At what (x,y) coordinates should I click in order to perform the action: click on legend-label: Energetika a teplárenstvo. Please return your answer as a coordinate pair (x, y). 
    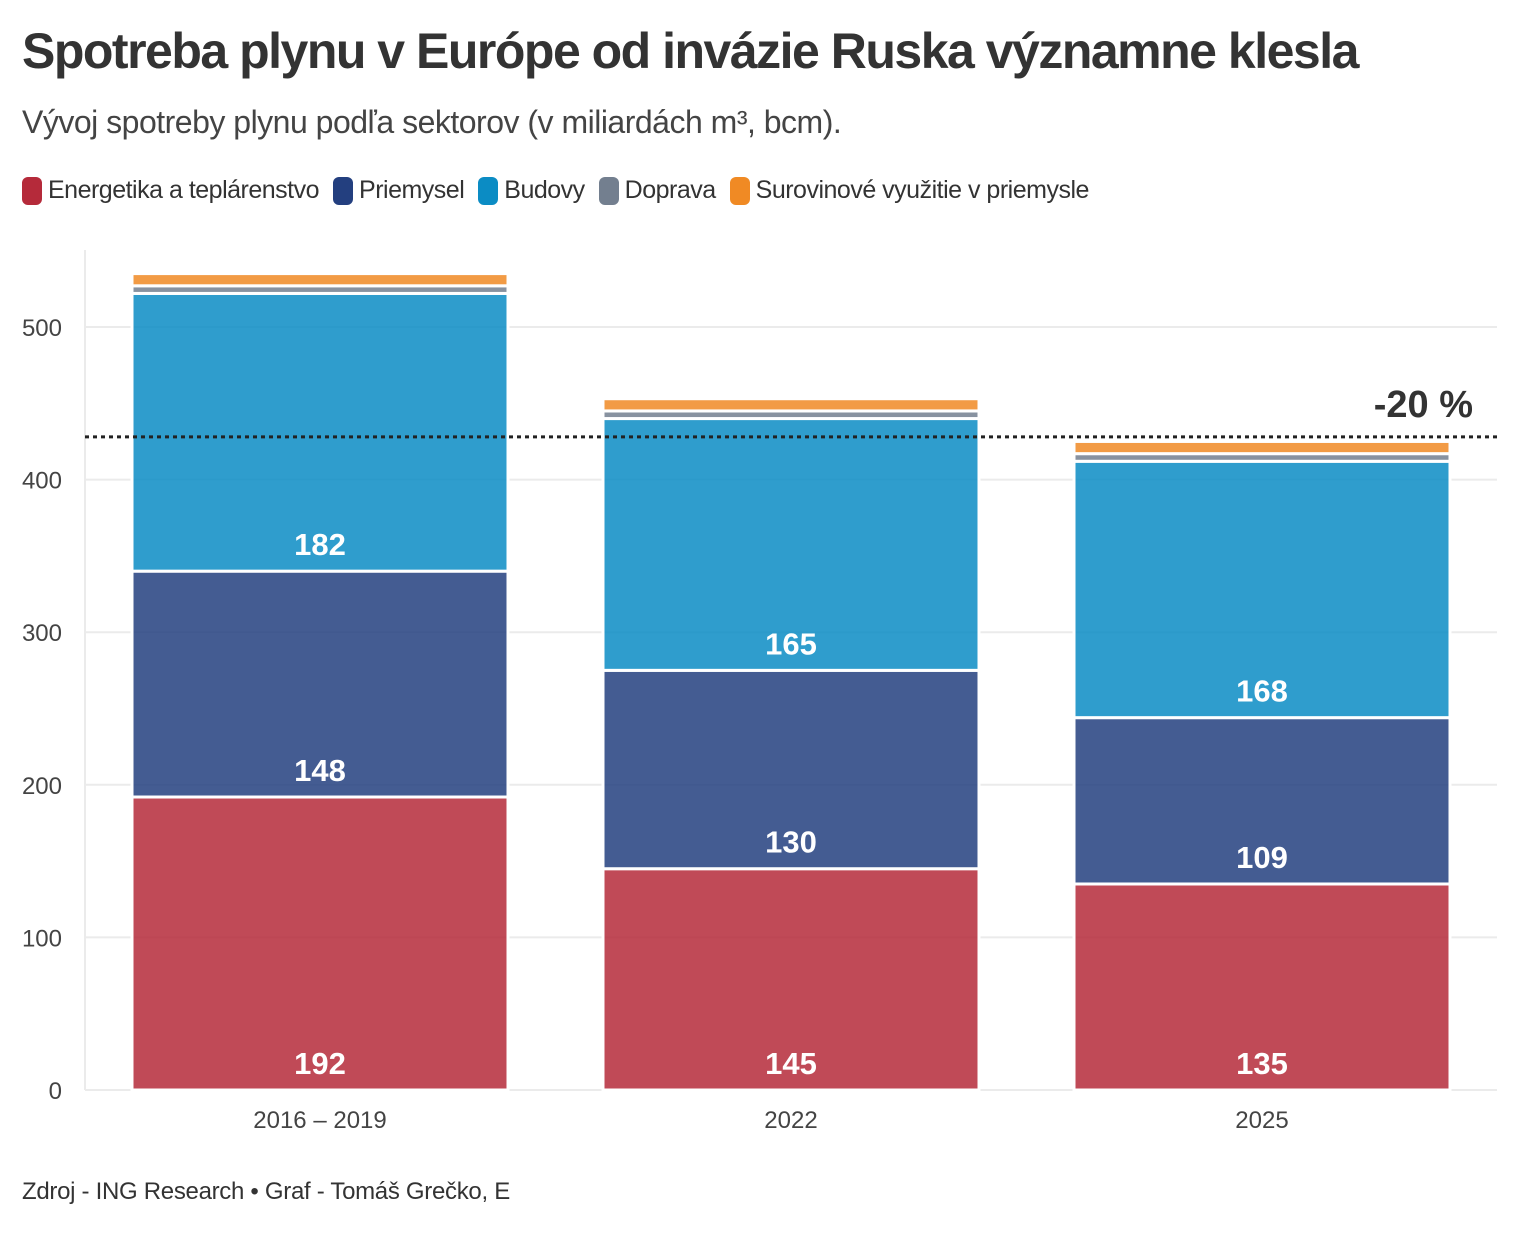
    Looking at the image, I should click on (184, 190).